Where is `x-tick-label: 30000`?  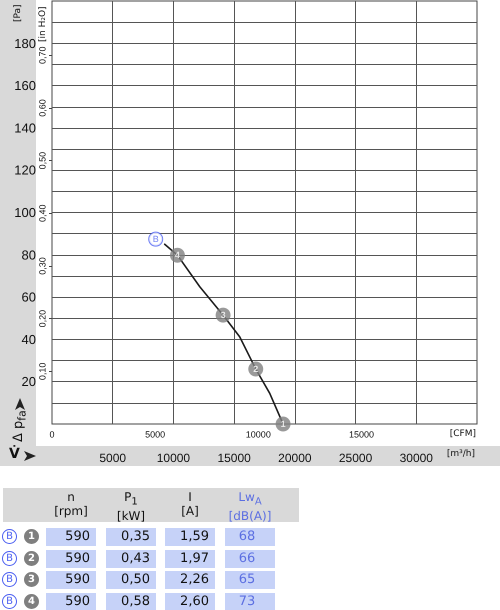
x-tick-label: 30000 is located at coordinates (417, 458).